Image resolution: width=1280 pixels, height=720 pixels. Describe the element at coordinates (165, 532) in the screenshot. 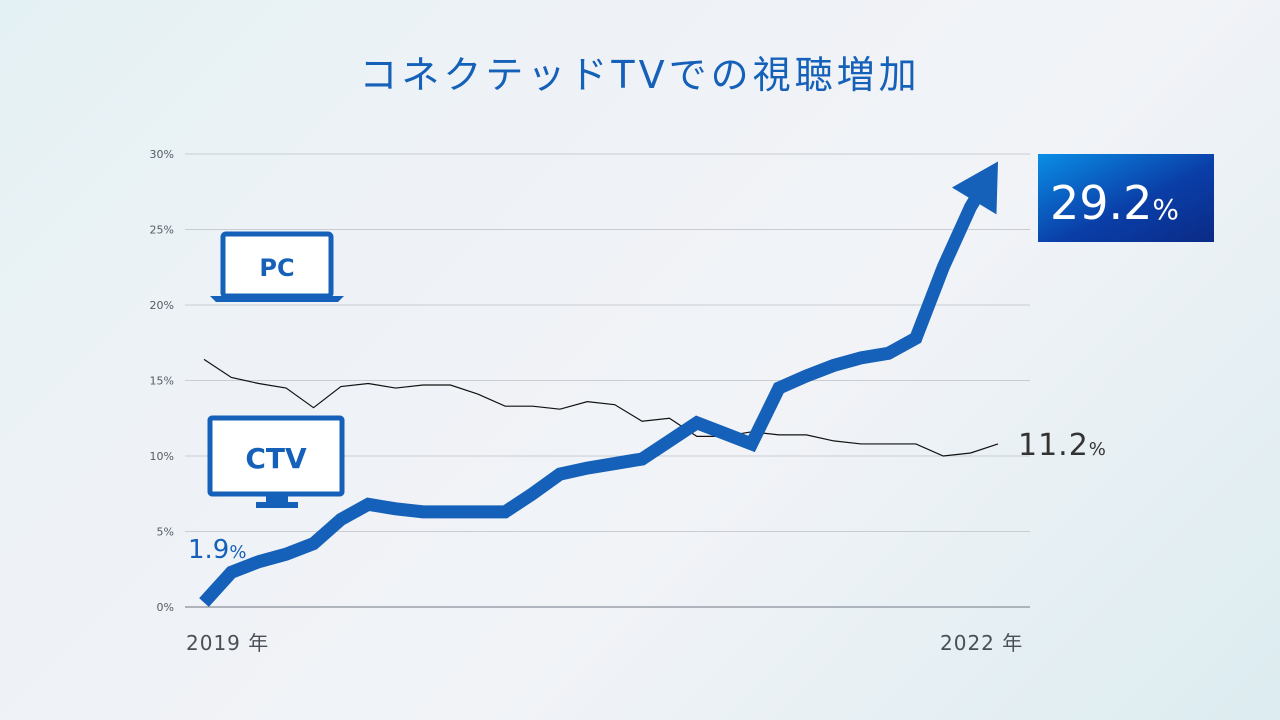

I see `y-tick-label: 5%` at that location.